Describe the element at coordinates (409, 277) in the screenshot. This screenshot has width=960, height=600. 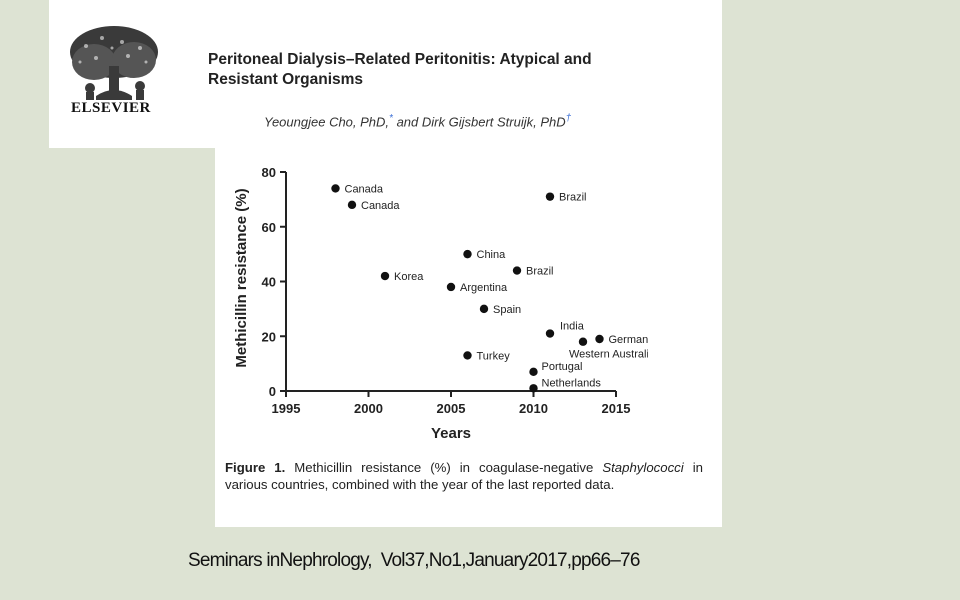
I see `point-label: Korea` at that location.